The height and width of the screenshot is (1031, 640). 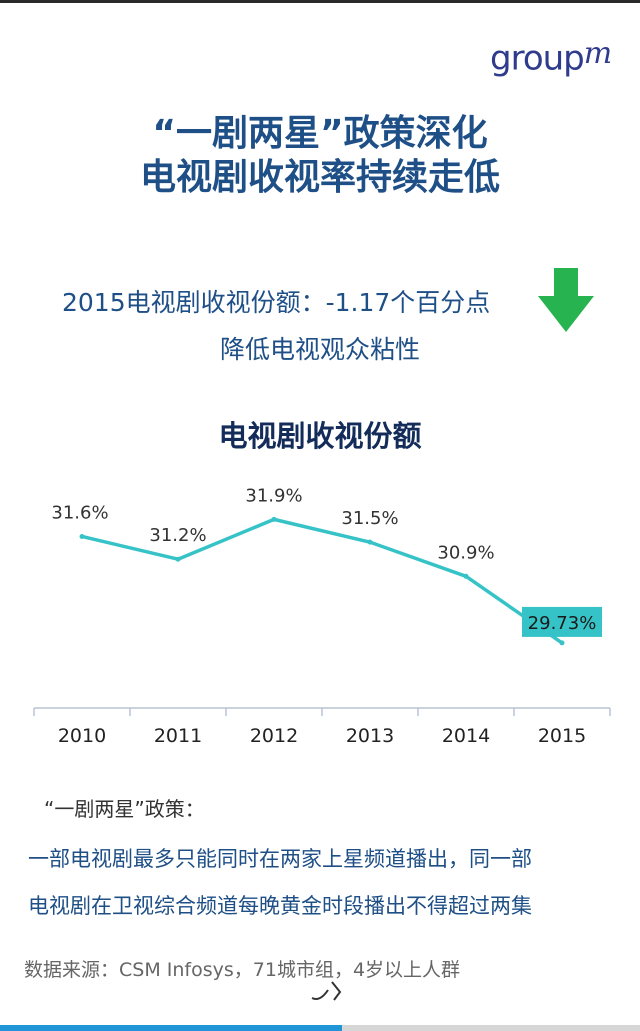 What do you see at coordinates (319, 177) in the screenshot?
I see `page-title-line-2: 电视剧收视率持续走低` at bounding box center [319, 177].